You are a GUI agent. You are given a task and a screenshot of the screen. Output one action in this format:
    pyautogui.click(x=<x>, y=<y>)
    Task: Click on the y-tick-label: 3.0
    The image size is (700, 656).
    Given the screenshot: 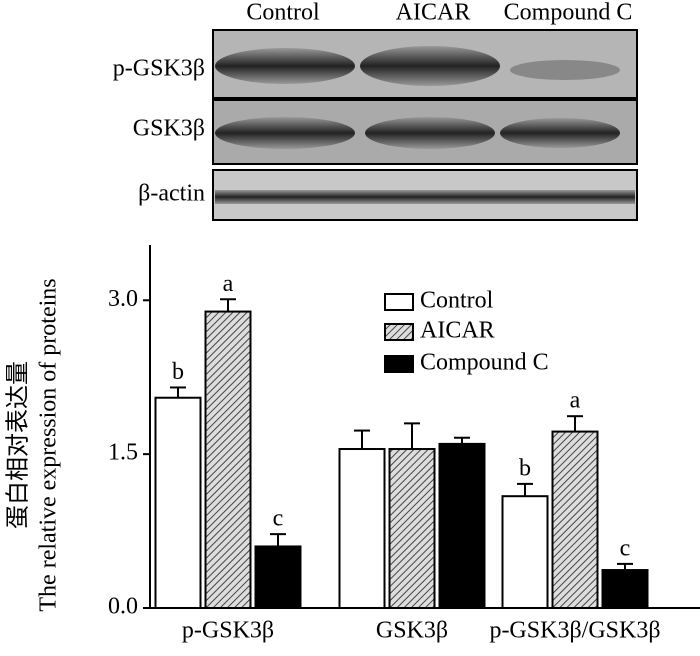 What is the action you would take?
    pyautogui.click(x=123, y=299)
    